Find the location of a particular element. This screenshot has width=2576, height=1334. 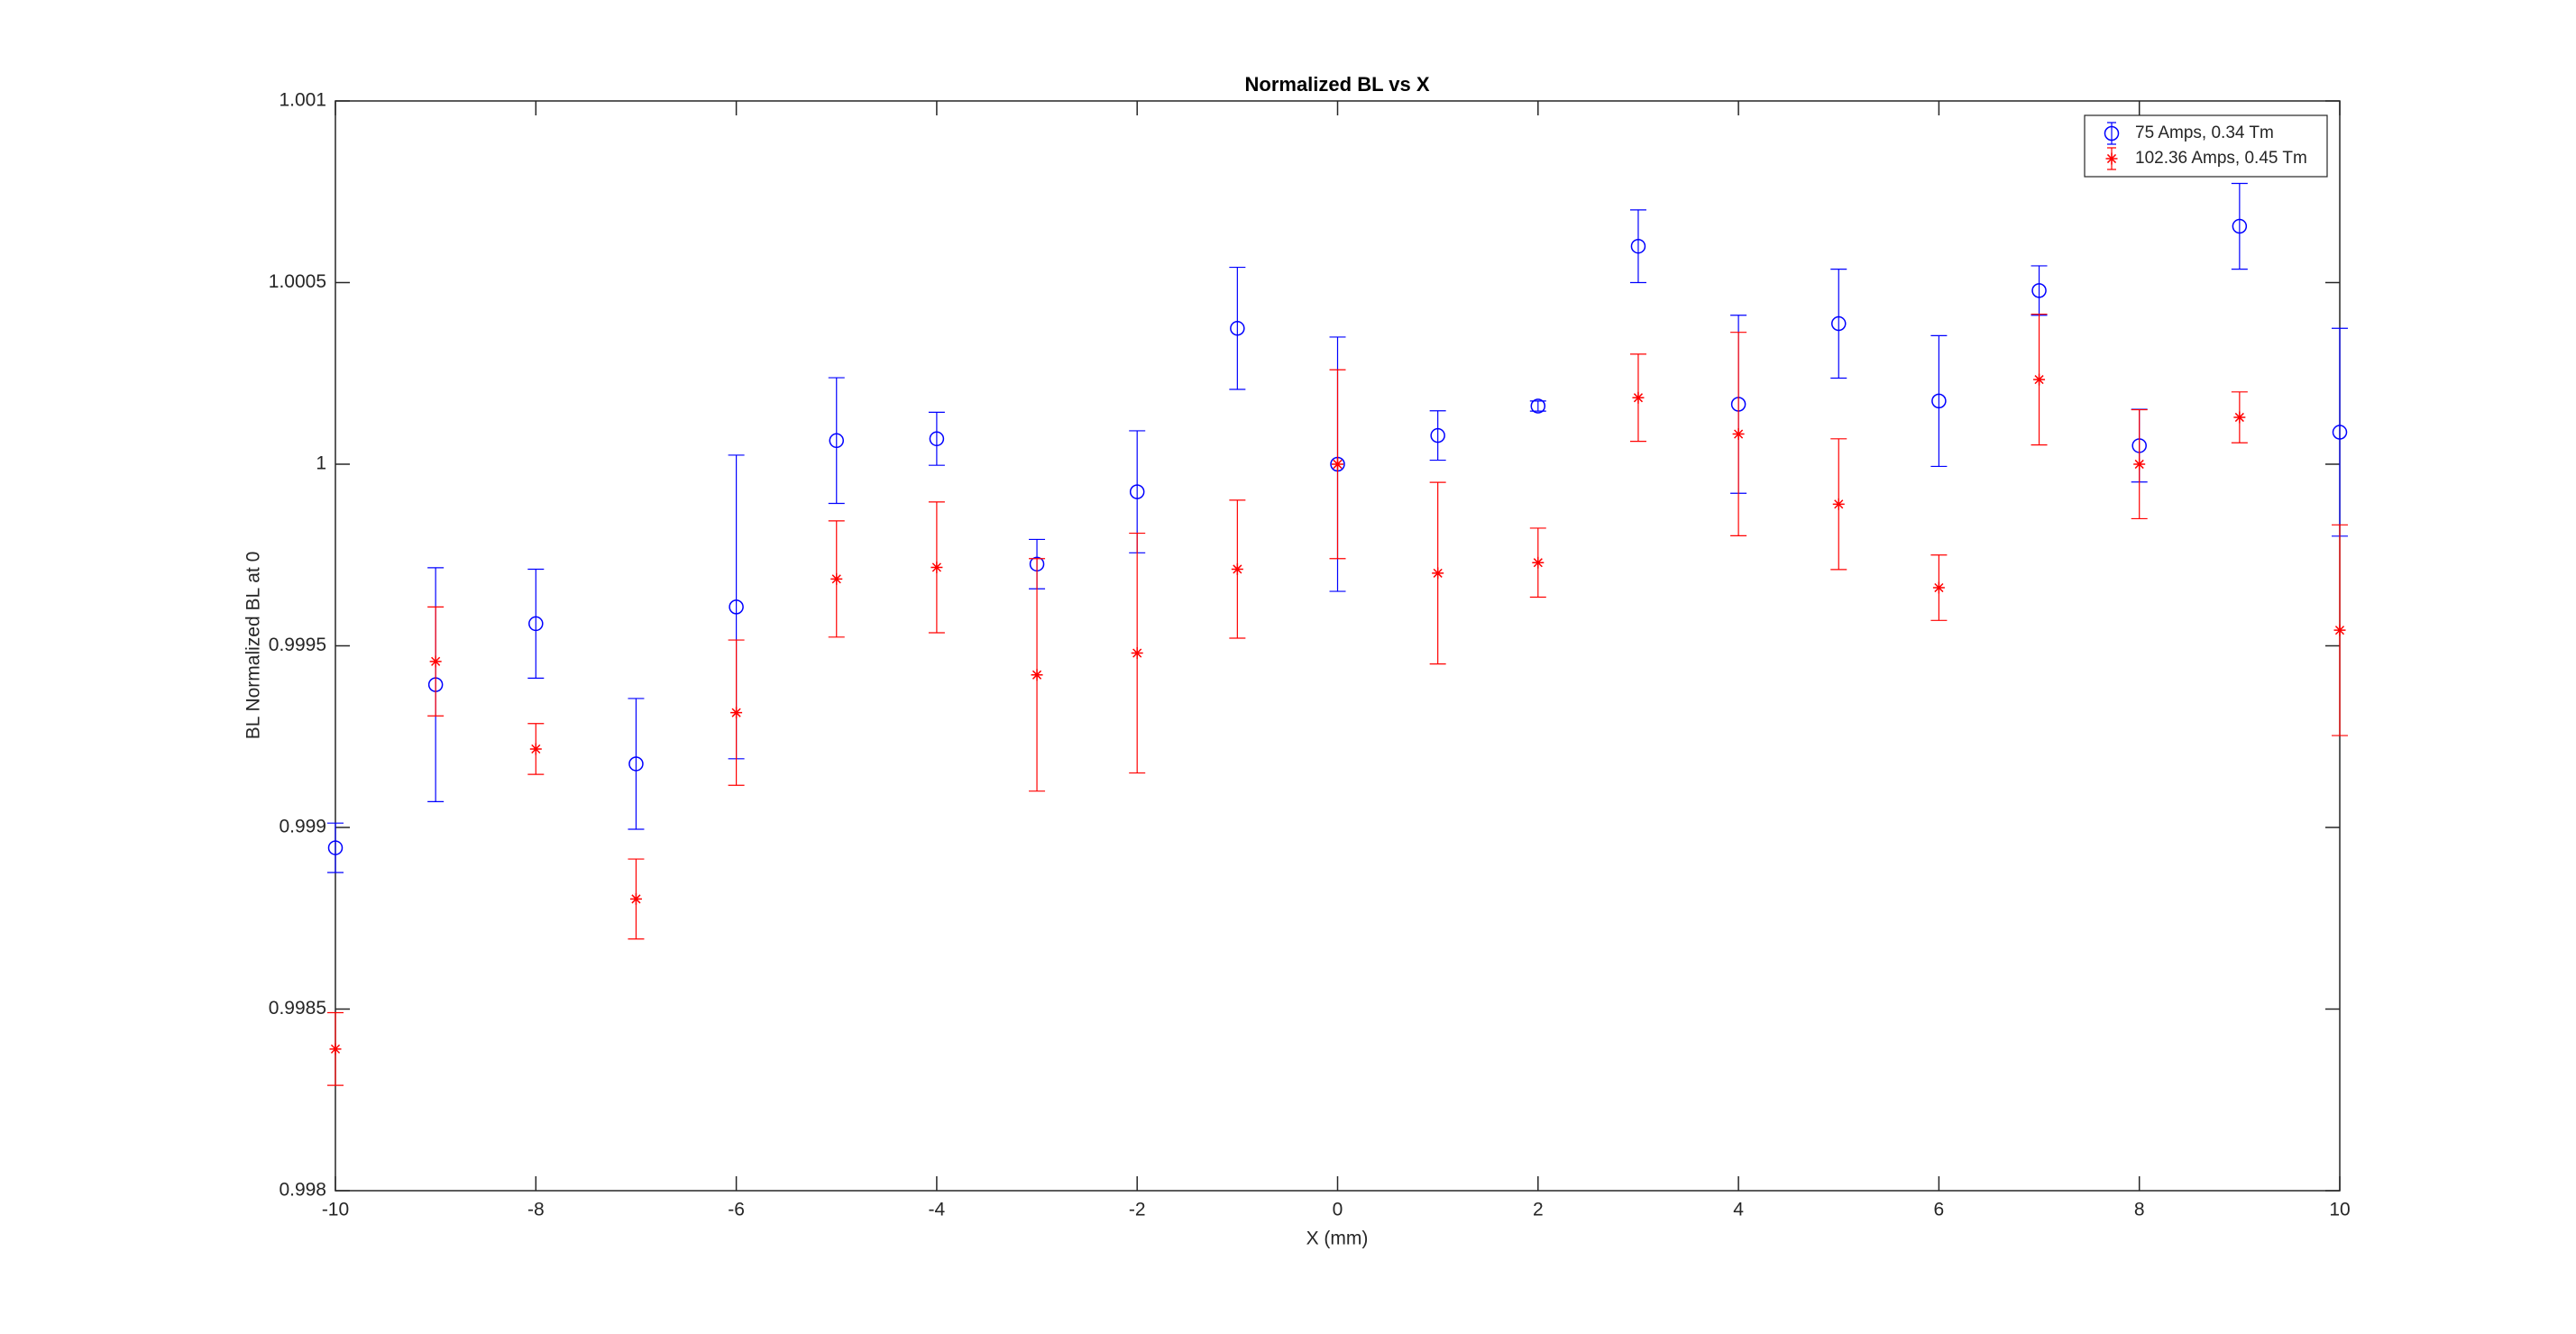

x-tick-label: -6 is located at coordinates (736, 1210).